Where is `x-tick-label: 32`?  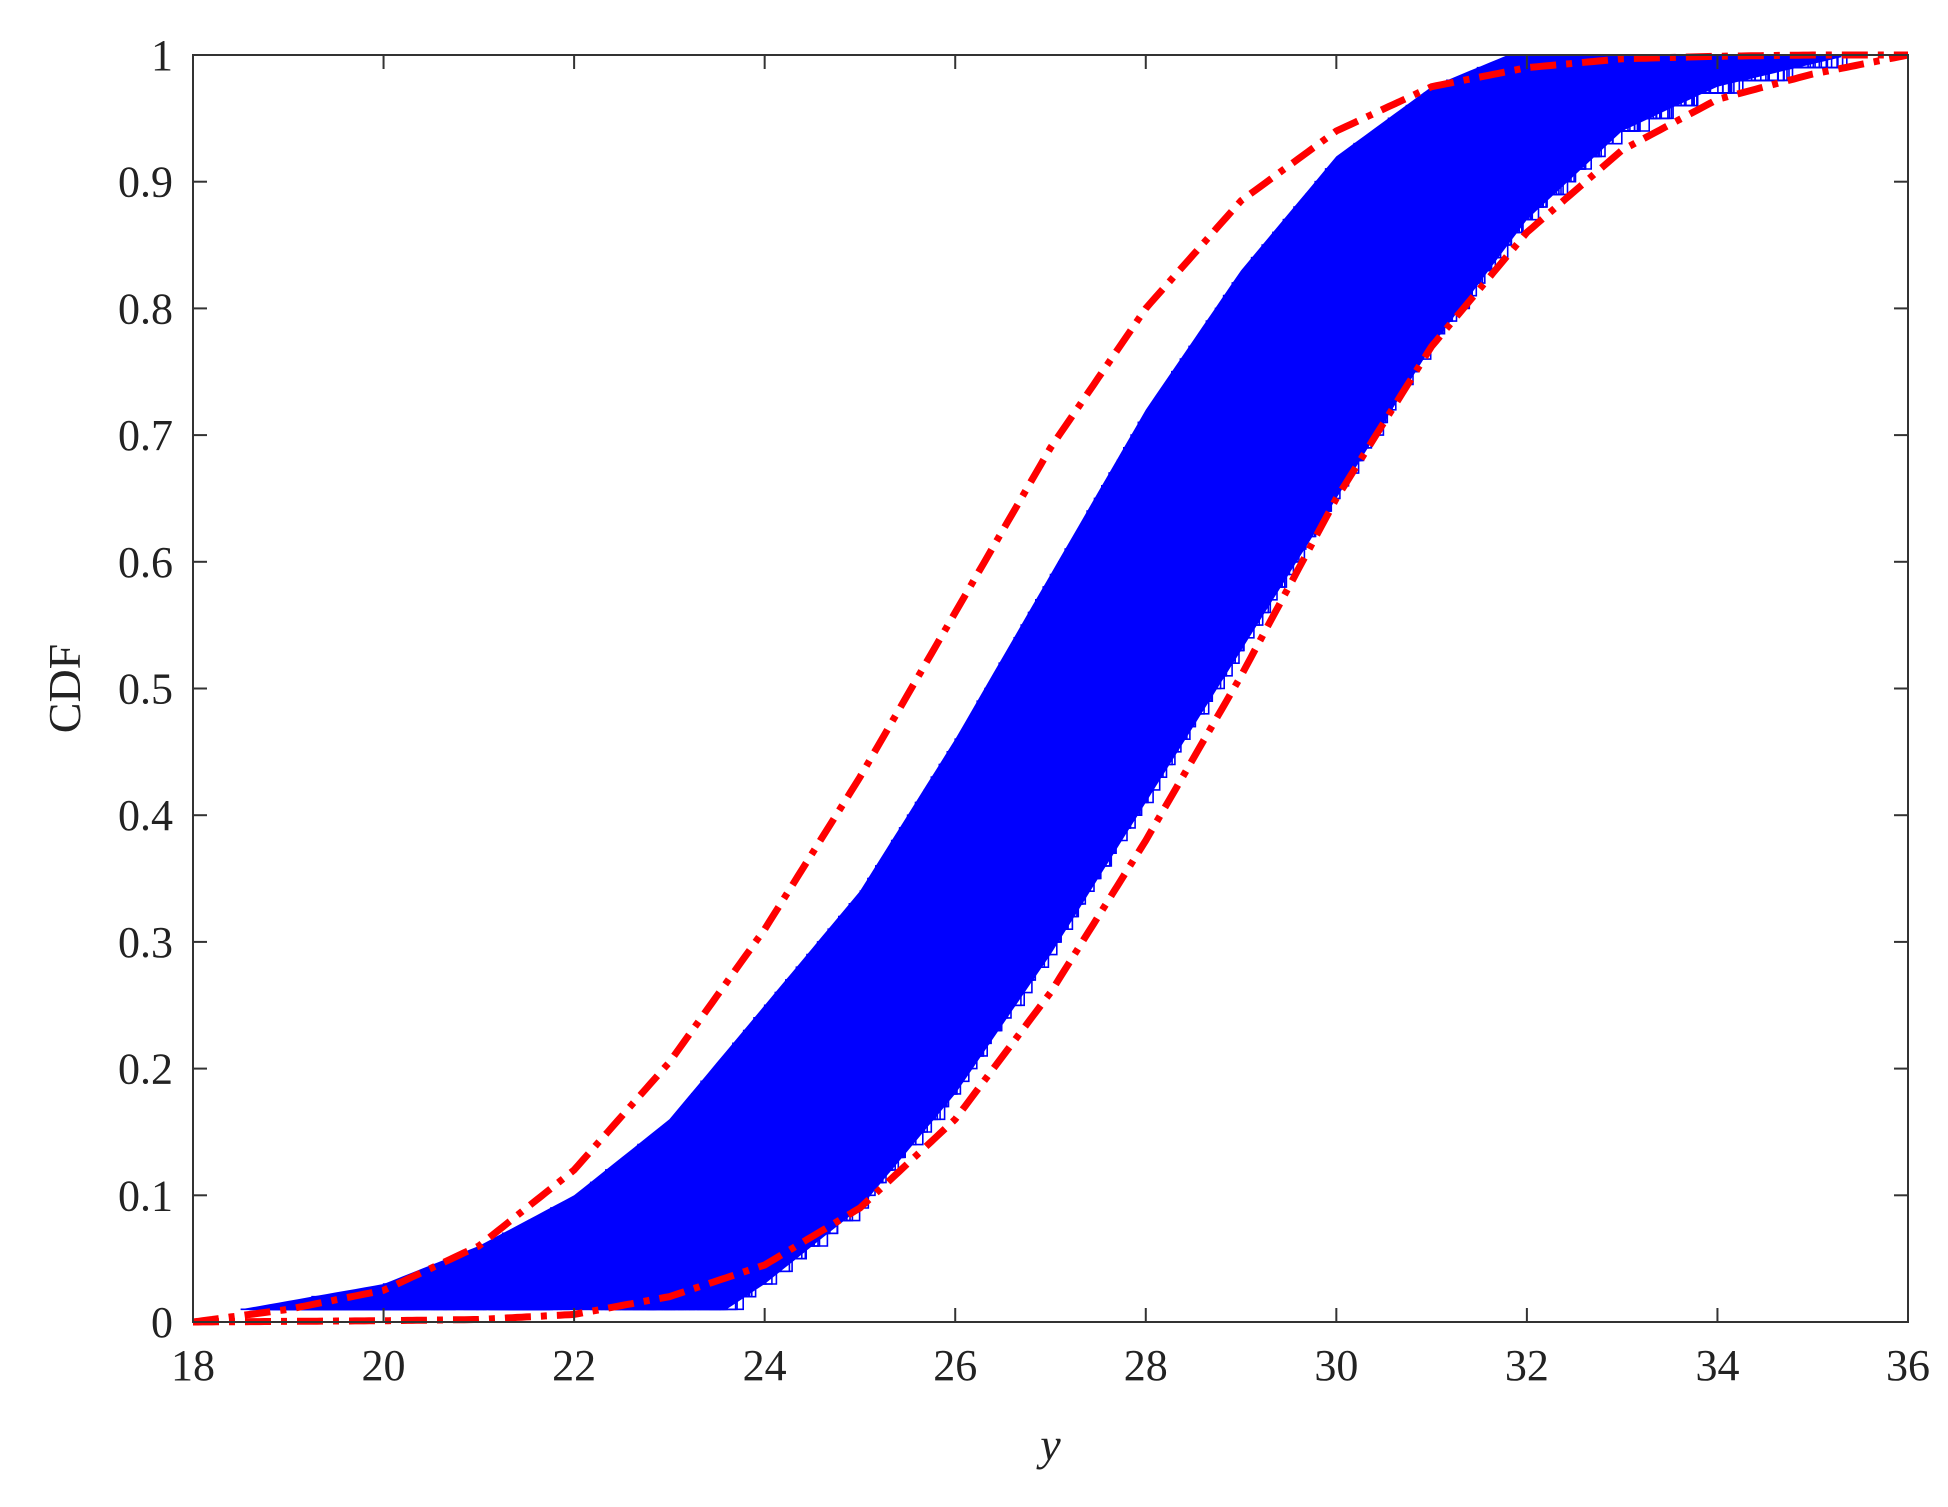 x-tick-label: 32 is located at coordinates (1527, 1365).